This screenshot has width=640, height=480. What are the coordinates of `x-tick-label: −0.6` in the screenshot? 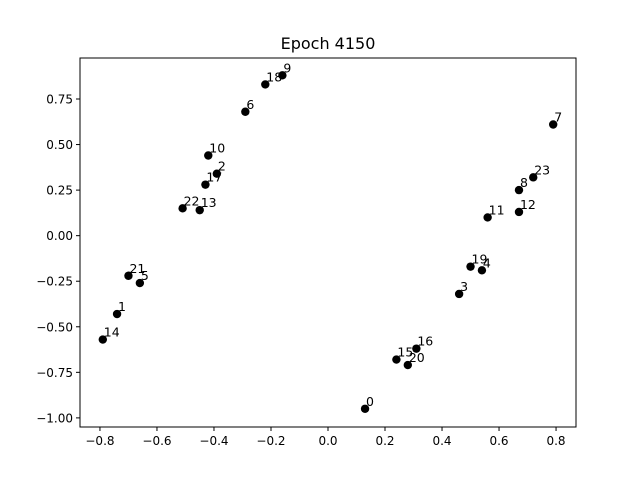 It's located at (156, 441).